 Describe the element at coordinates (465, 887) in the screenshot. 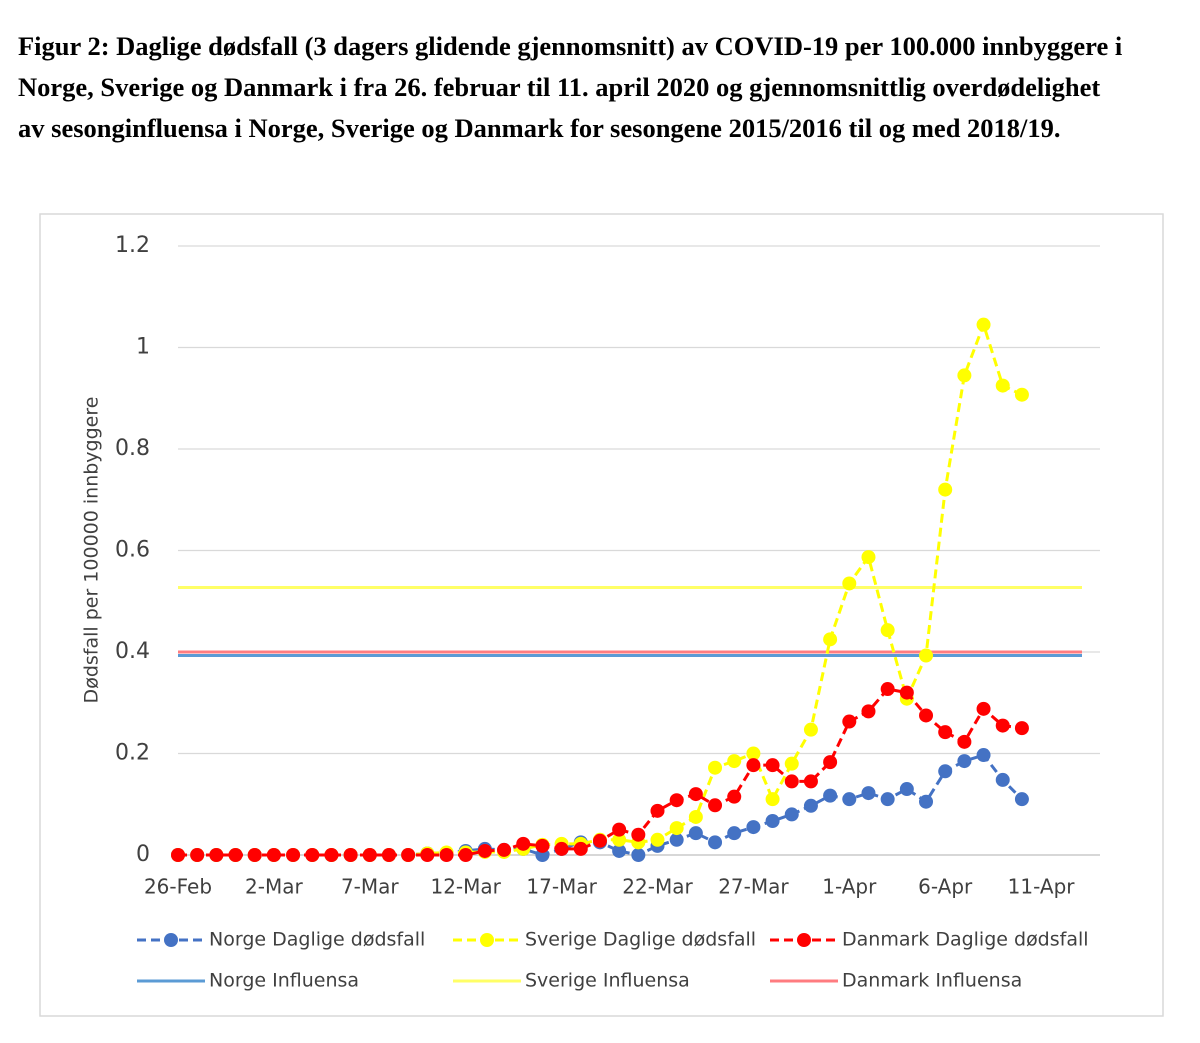

I see `x-tick-label: 12-Mar` at that location.